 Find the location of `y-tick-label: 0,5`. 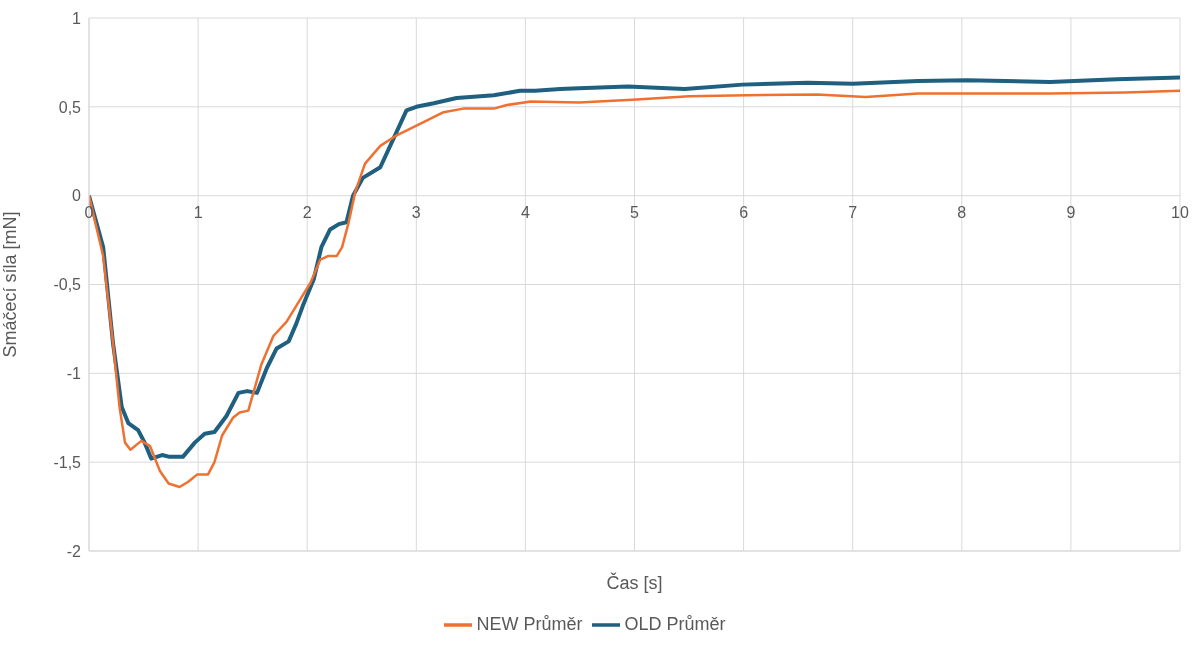

y-tick-label: 0,5 is located at coordinates (70, 107).